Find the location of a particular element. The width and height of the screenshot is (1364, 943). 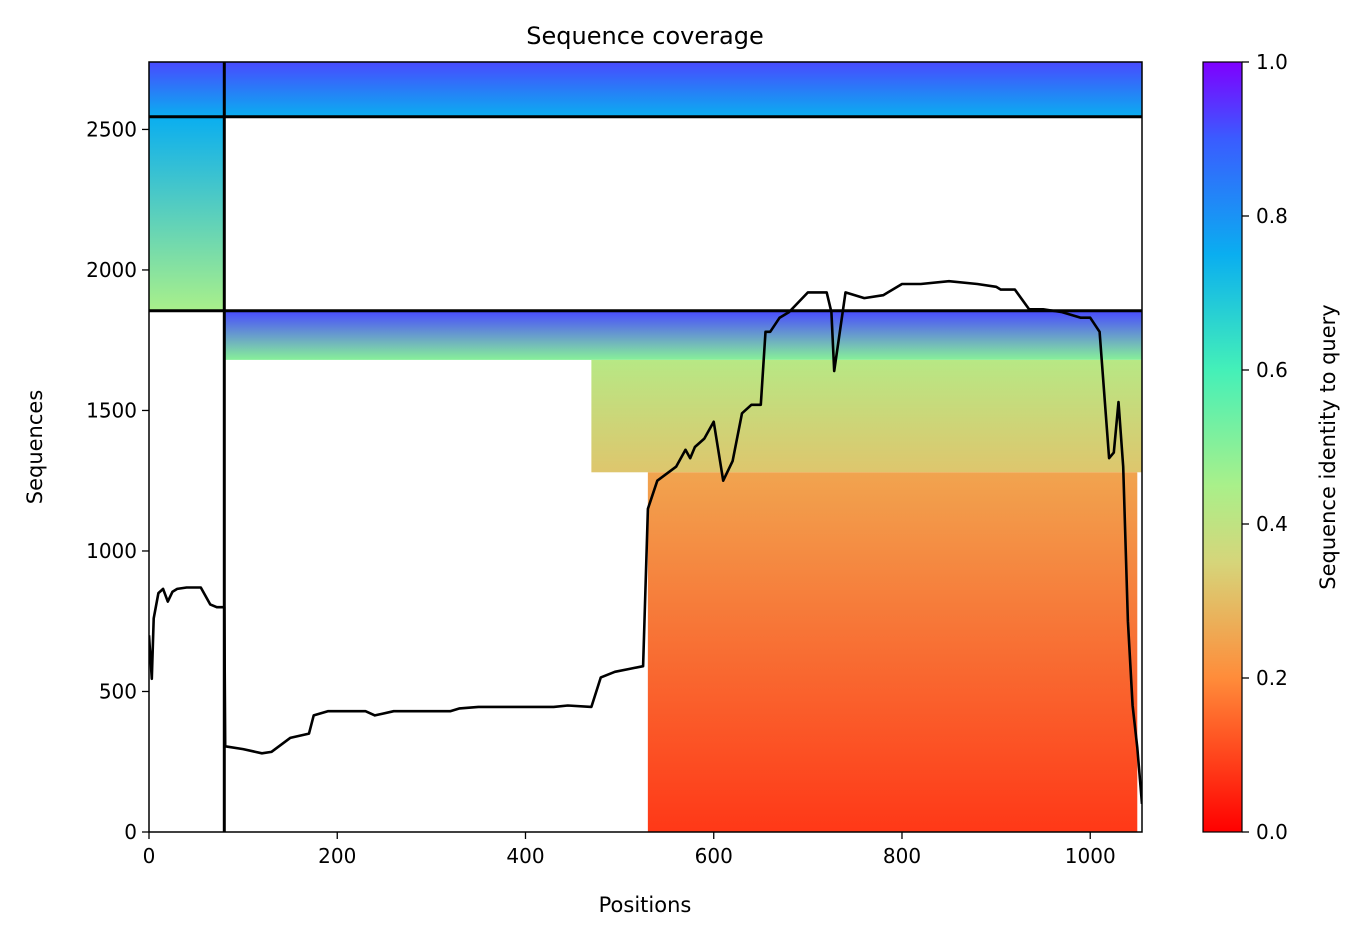

y-tick-label: 1500 is located at coordinates (111, 410).